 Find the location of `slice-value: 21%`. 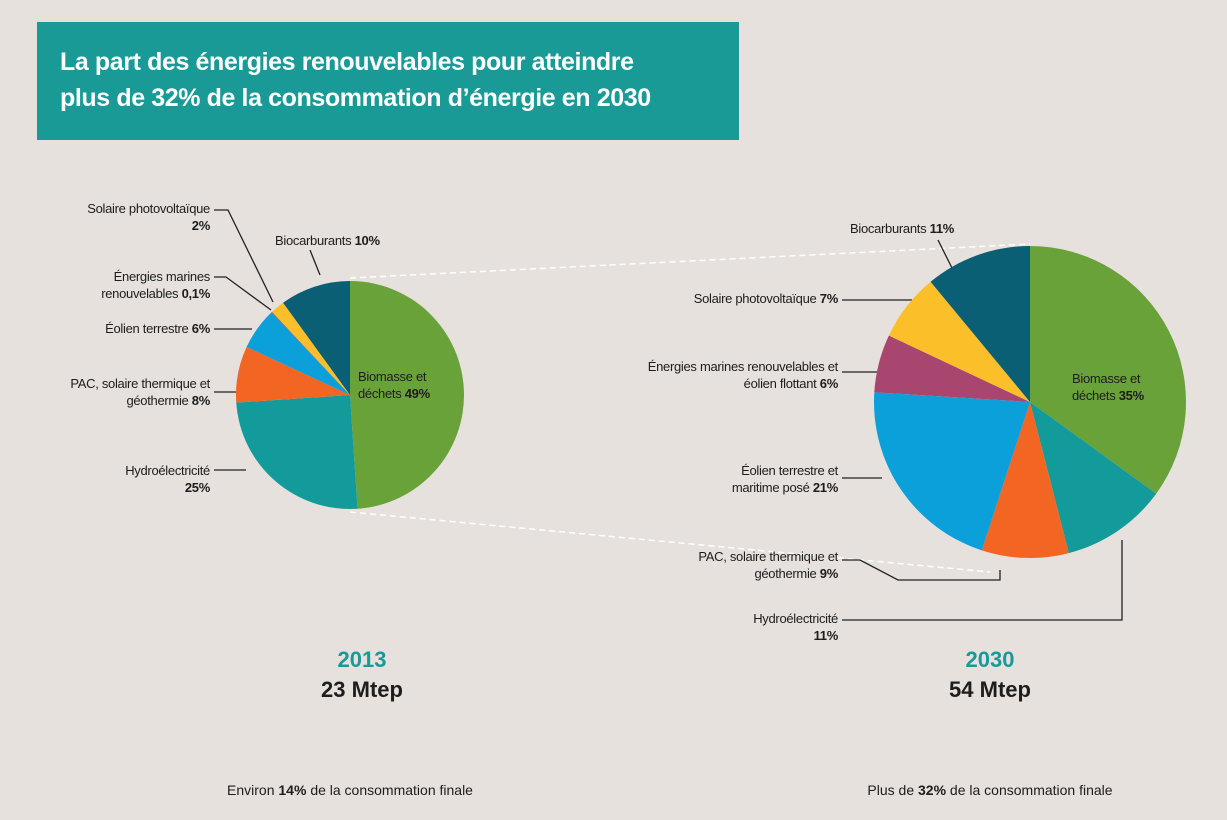

slice-value: 21% is located at coordinates (825, 487).